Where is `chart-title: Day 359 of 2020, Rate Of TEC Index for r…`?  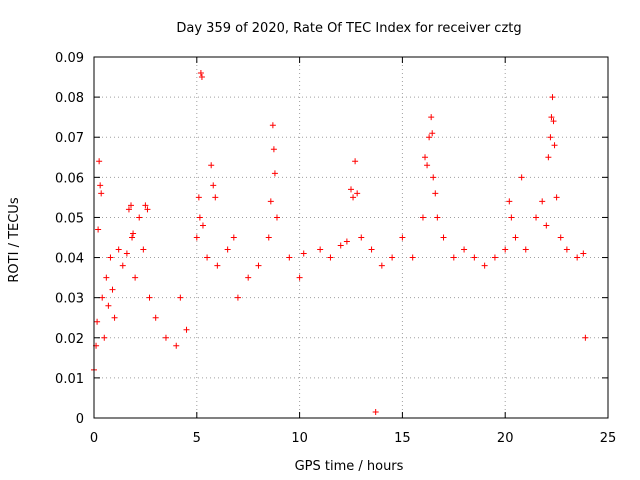 chart-title: Day 359 of 2020, Rate Of TEC Index for r… is located at coordinates (348, 28).